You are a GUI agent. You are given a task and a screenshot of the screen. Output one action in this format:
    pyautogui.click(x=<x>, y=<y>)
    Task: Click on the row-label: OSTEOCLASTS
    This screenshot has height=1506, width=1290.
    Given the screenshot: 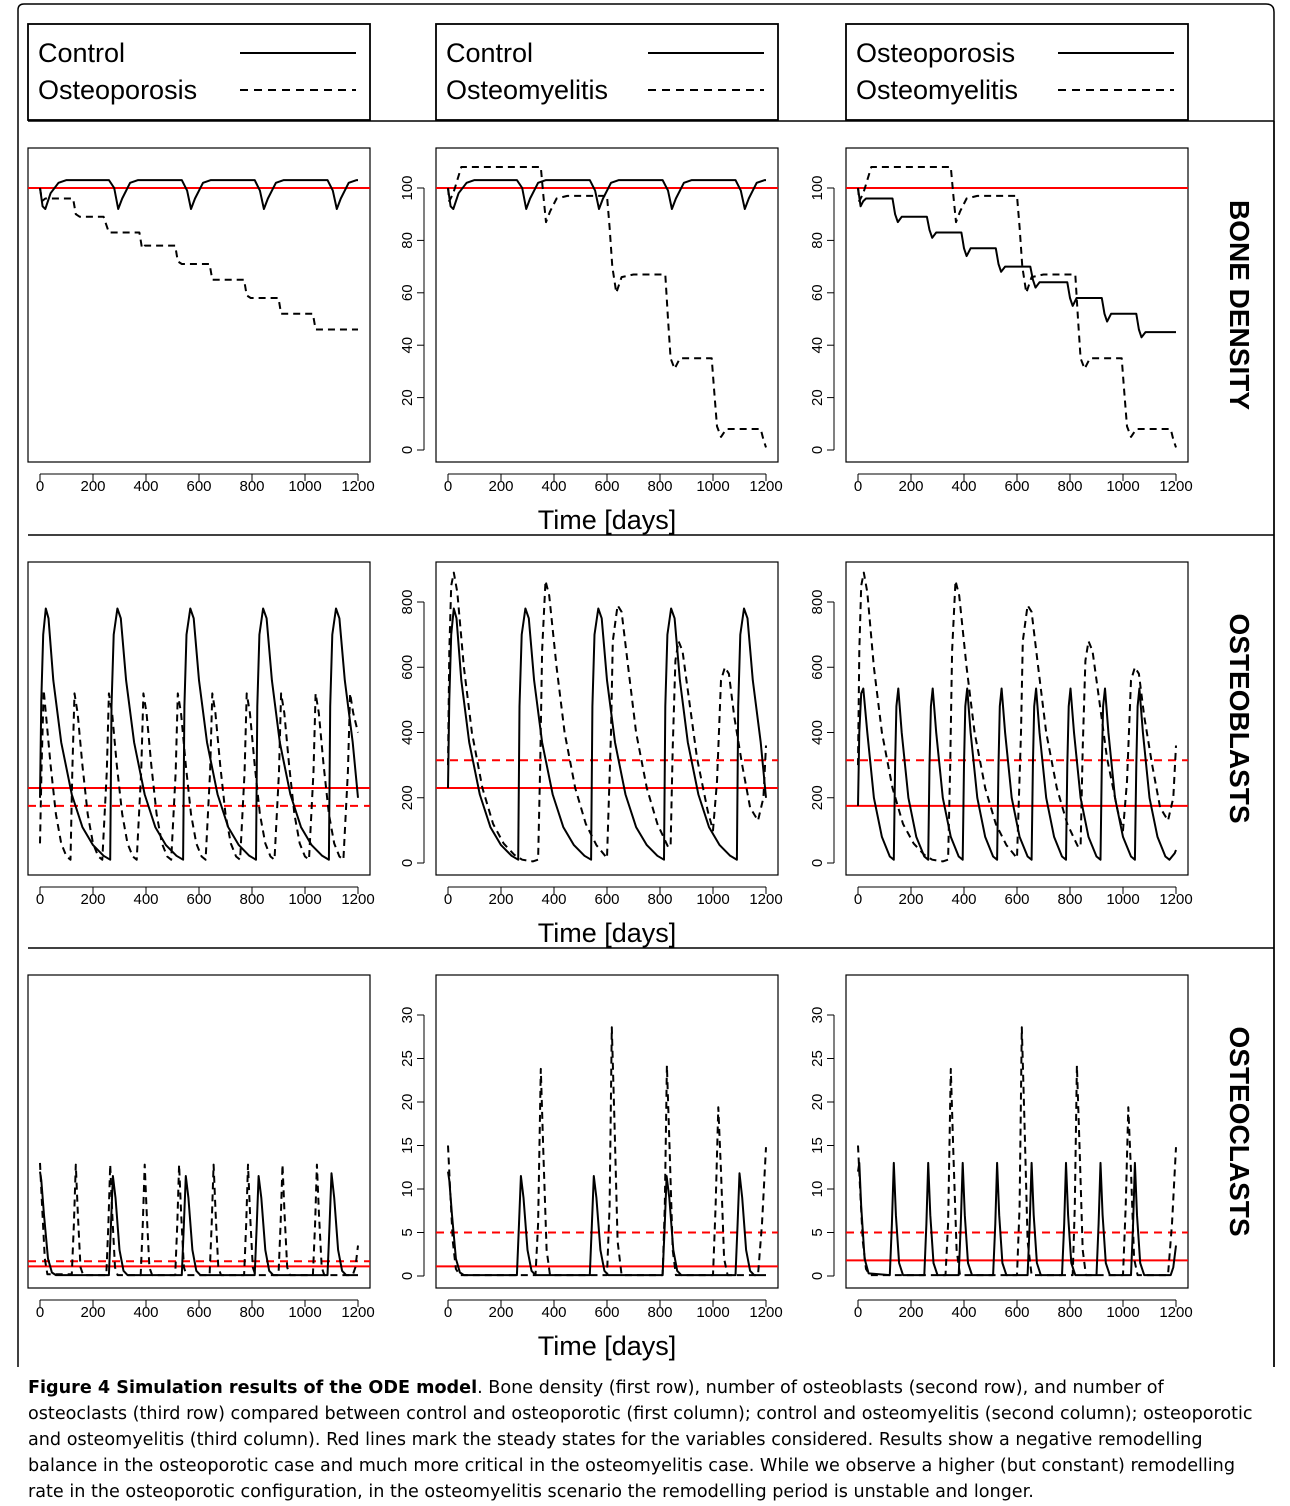 What is the action you would take?
    pyautogui.click(x=1239, y=1131)
    